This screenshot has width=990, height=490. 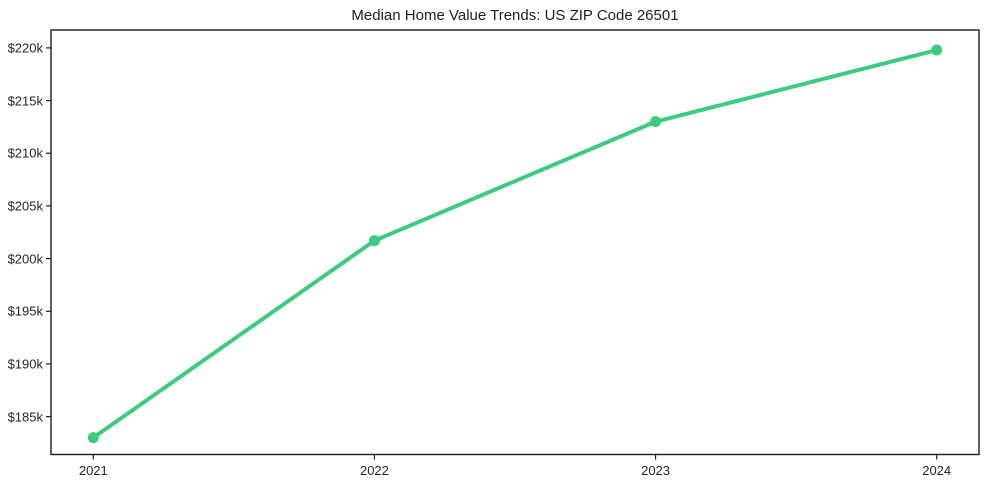 I want to click on y-tick-label: $205k, so click(x=25, y=206).